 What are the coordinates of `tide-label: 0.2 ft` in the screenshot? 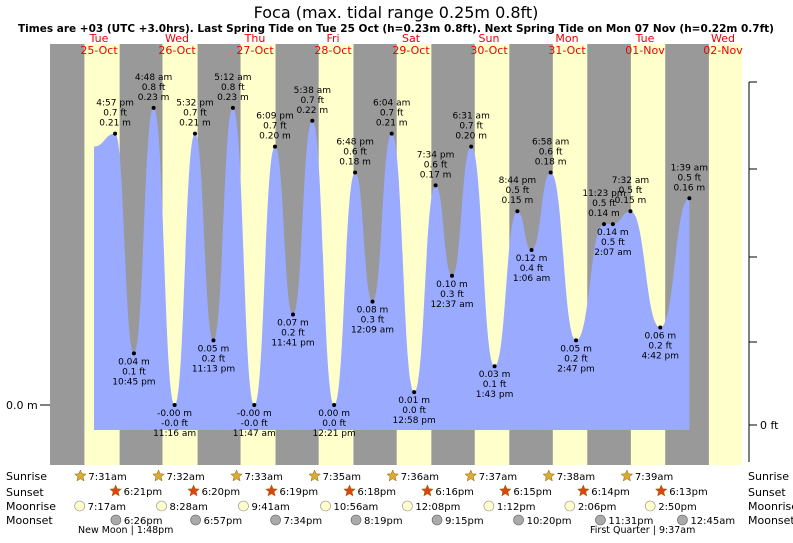 It's located at (214, 359).